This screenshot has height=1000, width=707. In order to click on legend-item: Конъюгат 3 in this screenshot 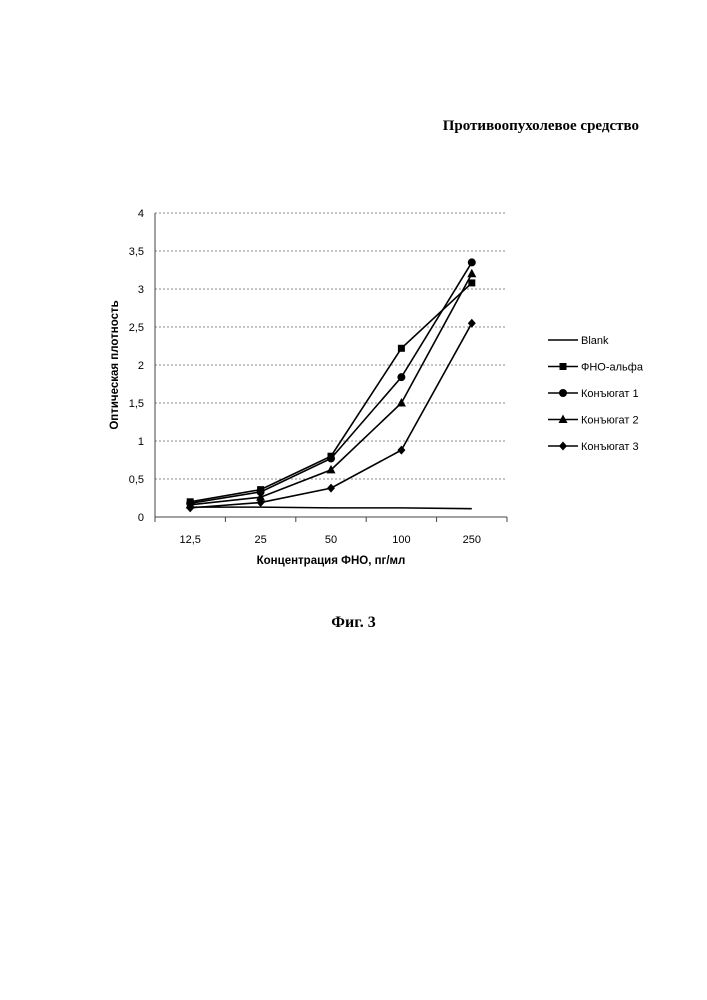, I will do `click(593, 447)`.